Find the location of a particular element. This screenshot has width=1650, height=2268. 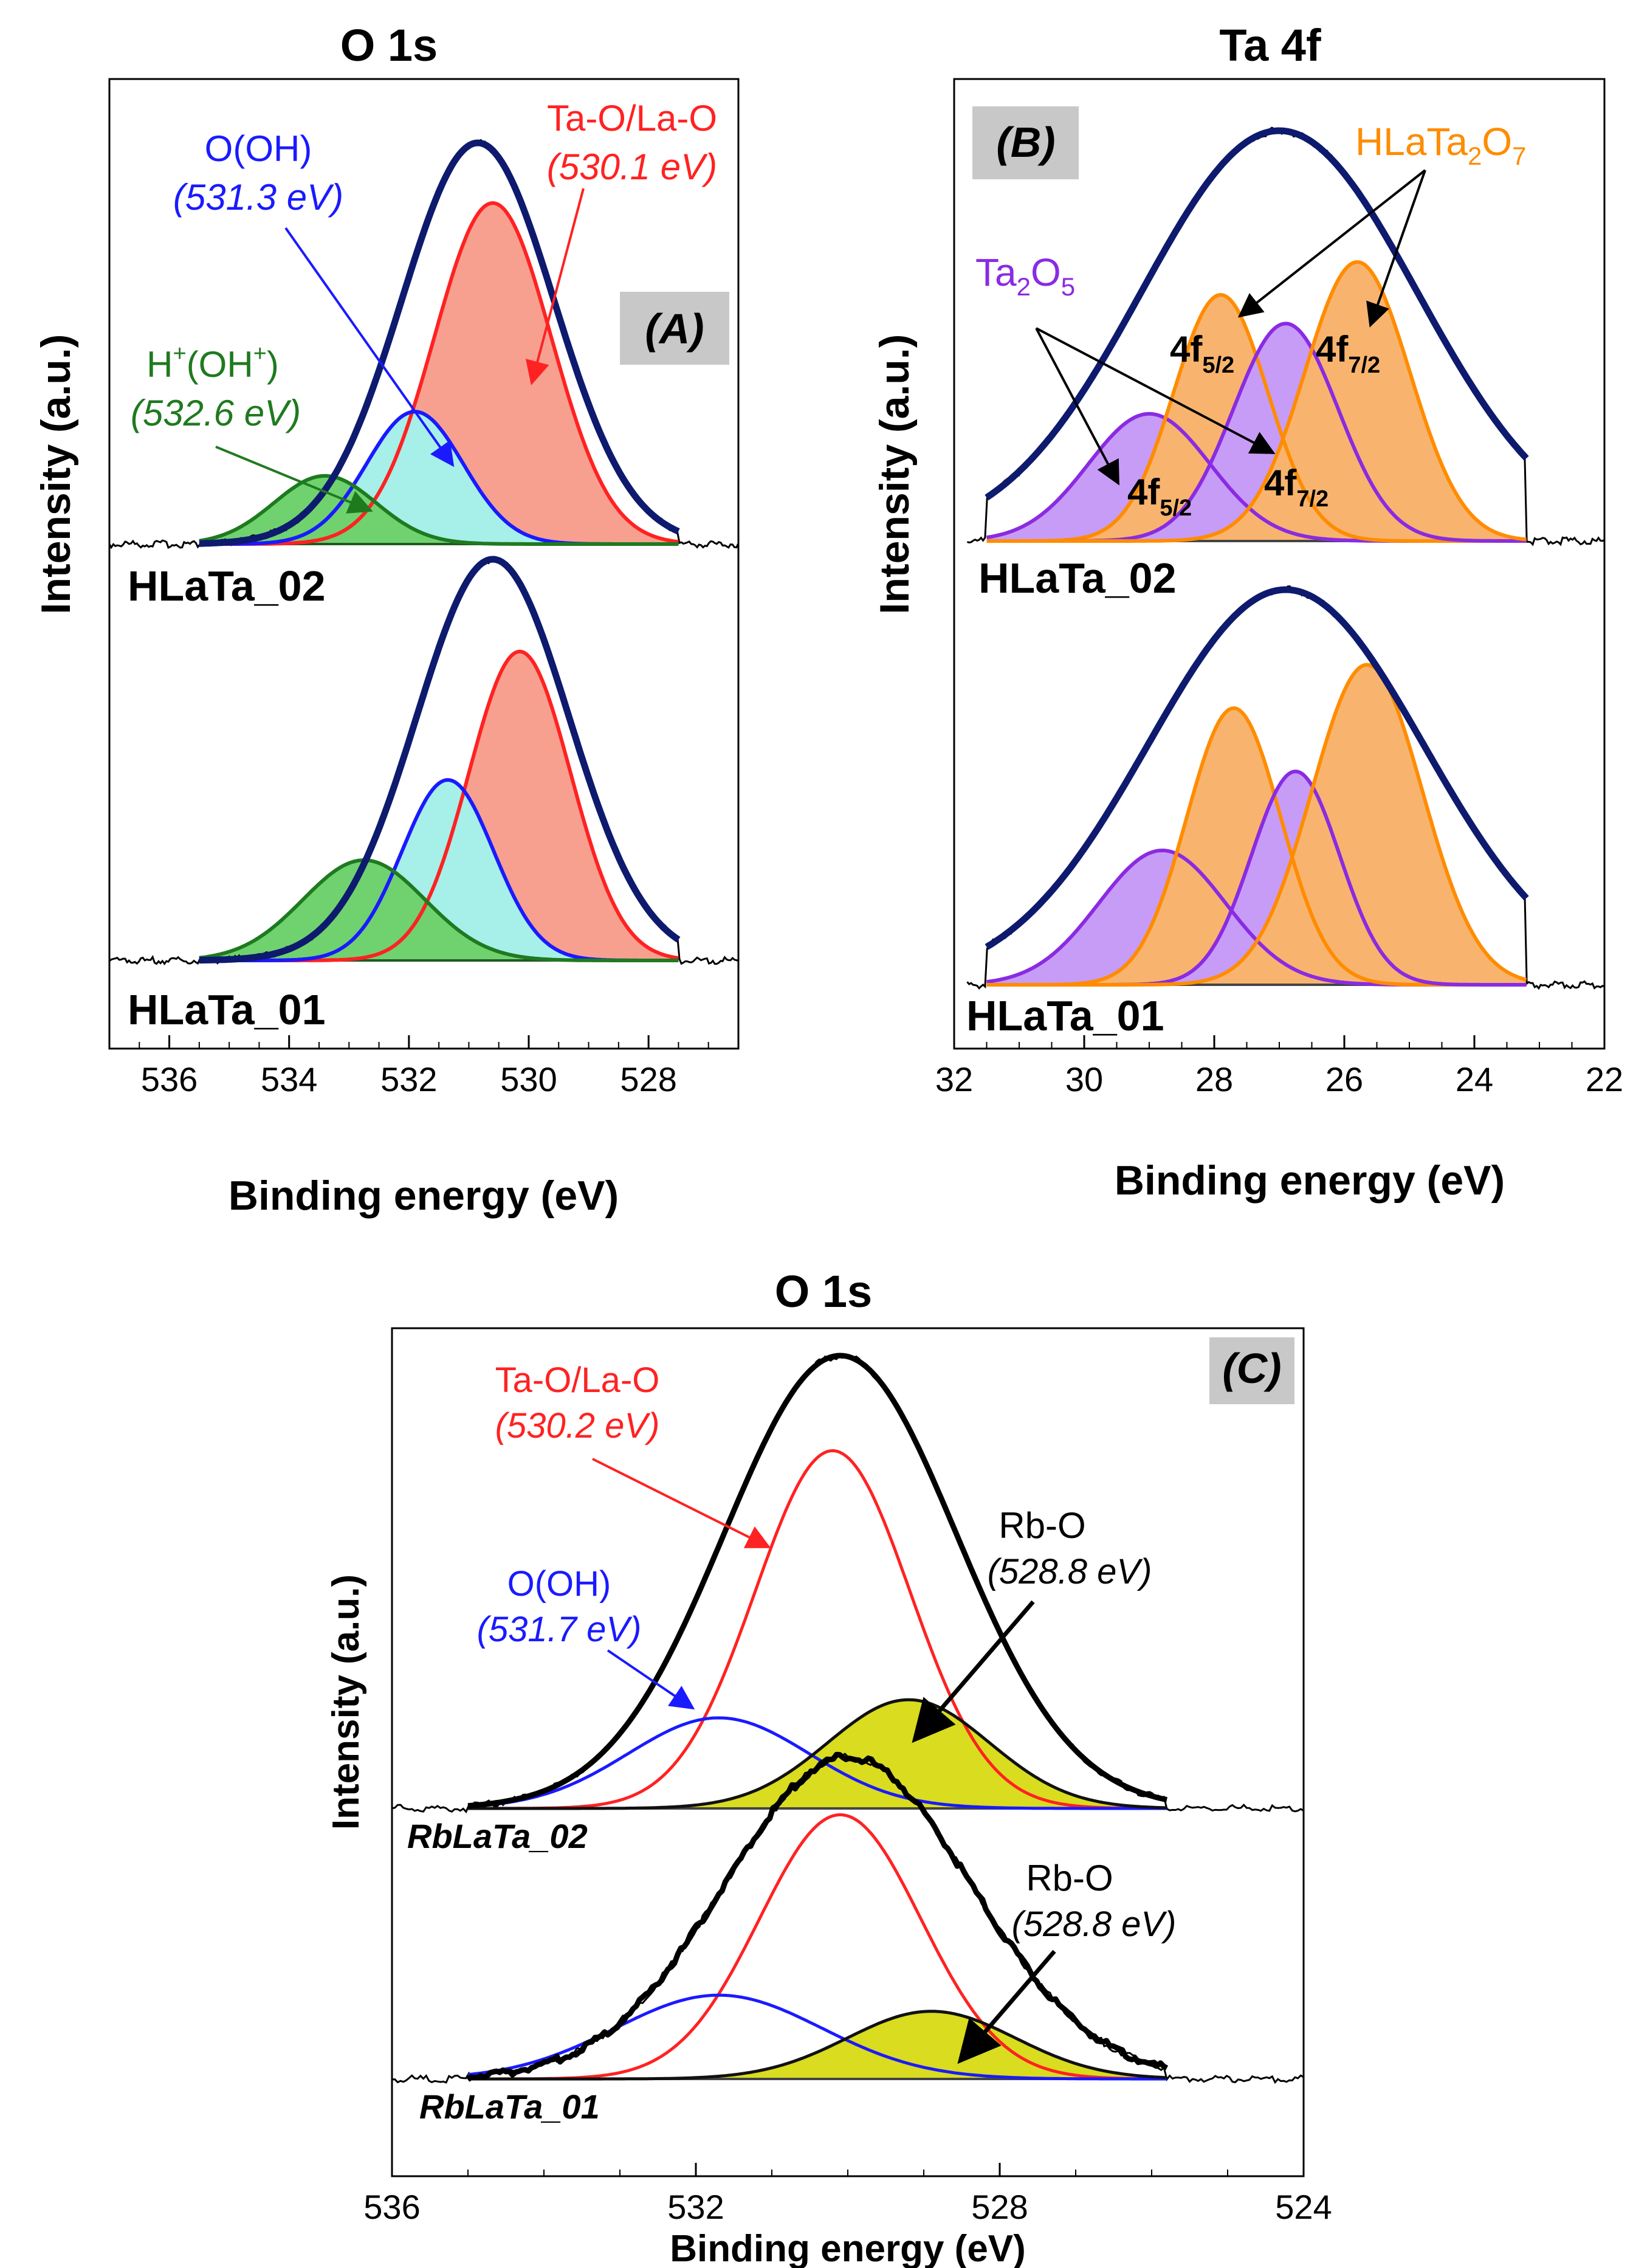

arrow-ta2o5-a is located at coordinates (1077, 407).